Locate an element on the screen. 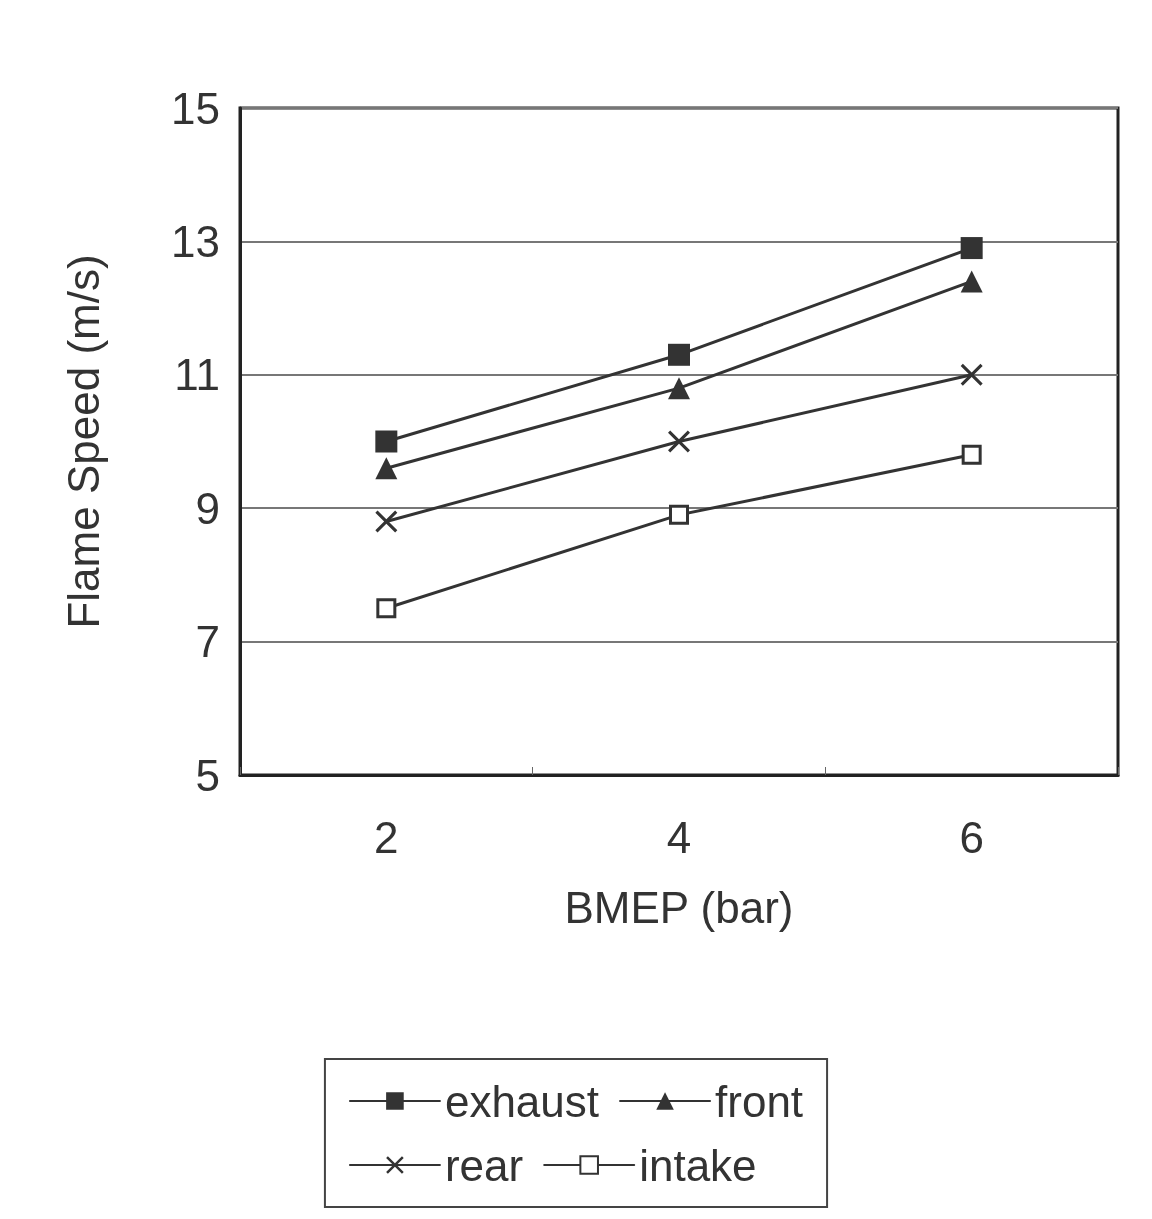  y-tick-label: 5 is located at coordinates (207, 775).